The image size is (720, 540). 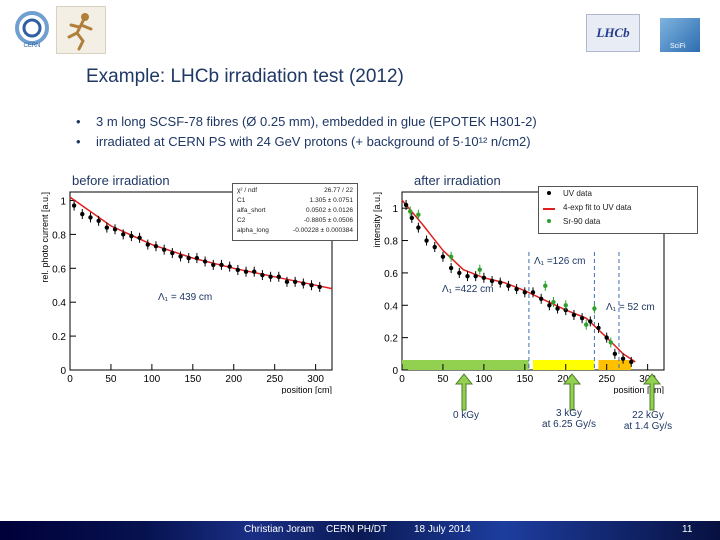 What do you see at coordinates (549, 193) in the screenshot?
I see `legend-marker` at bounding box center [549, 193].